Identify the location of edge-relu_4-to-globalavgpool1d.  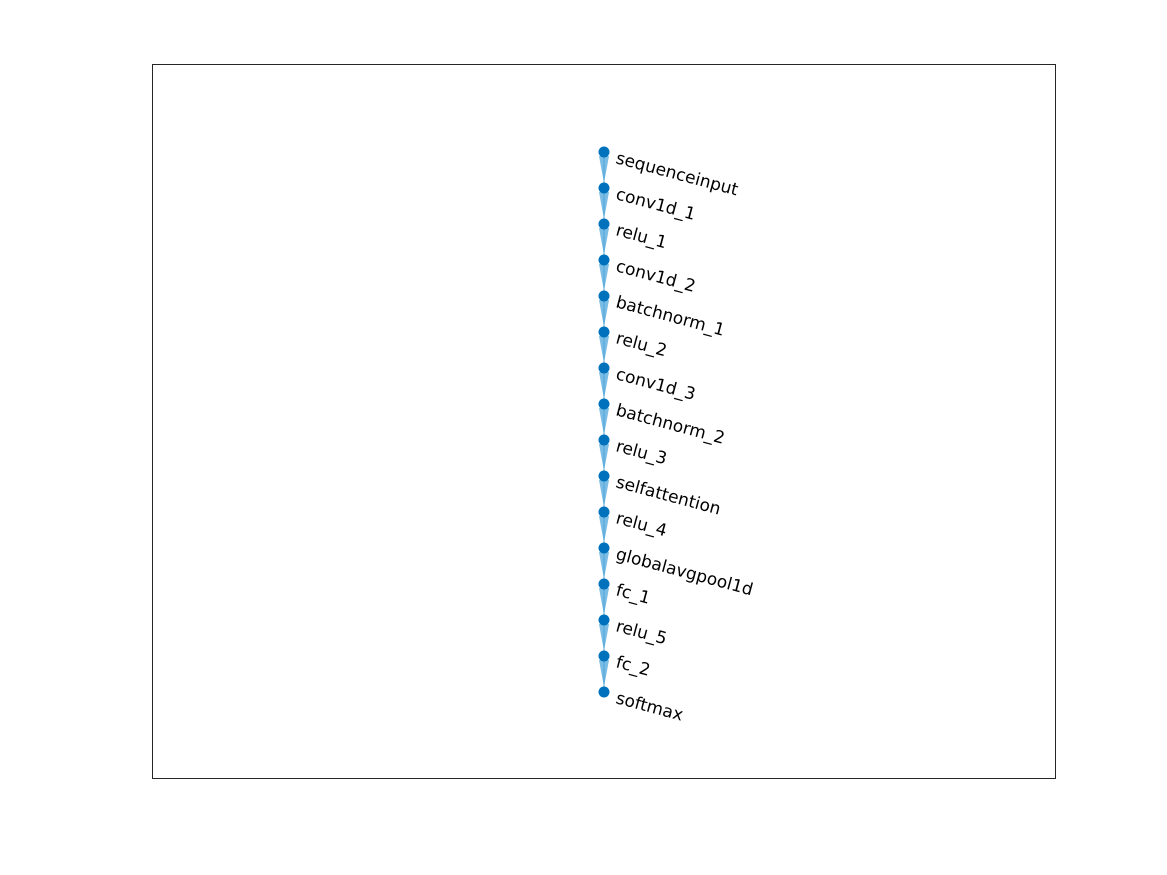
(604, 530).